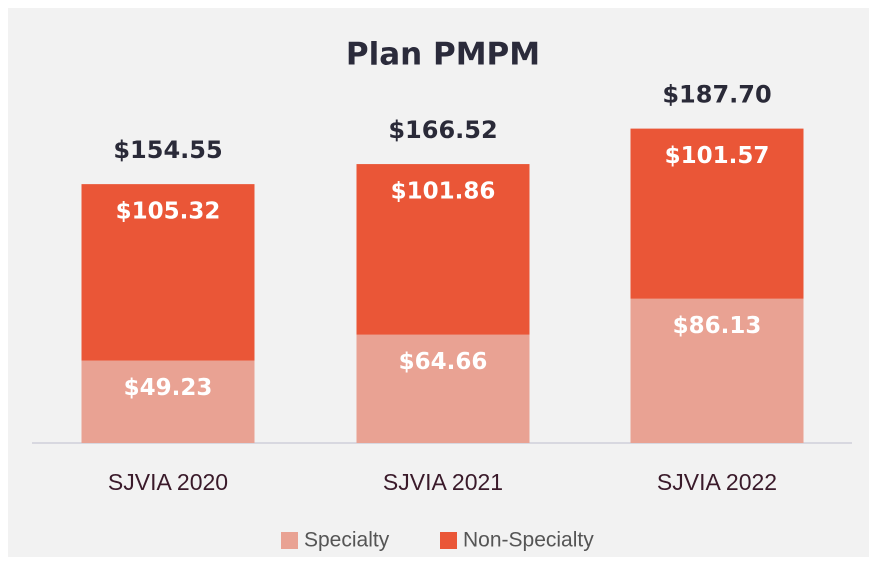  Describe the element at coordinates (168, 482) in the screenshot. I see `x-tick-label: SJVIA 2020` at that location.